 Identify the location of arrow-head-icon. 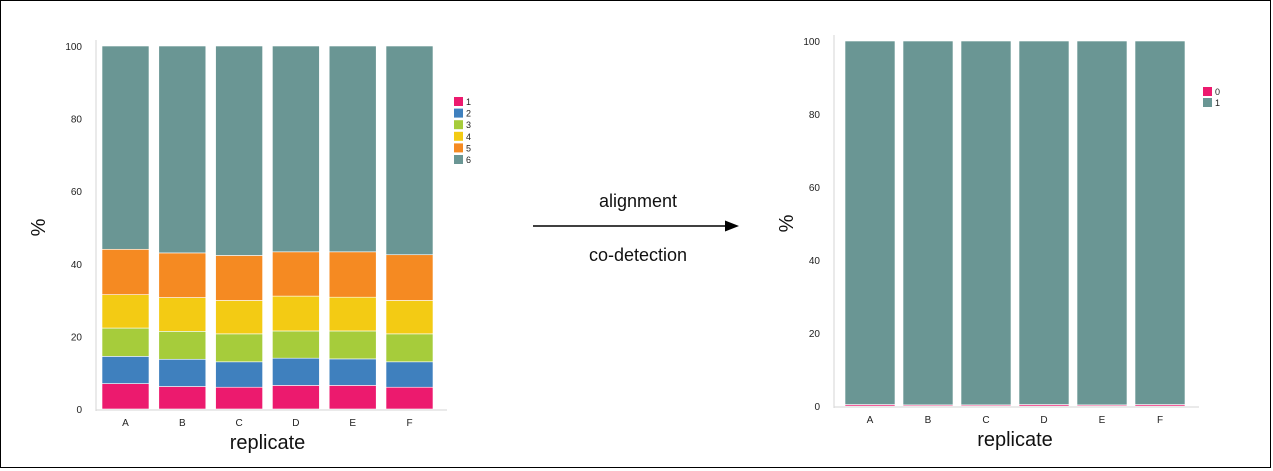
(732, 226).